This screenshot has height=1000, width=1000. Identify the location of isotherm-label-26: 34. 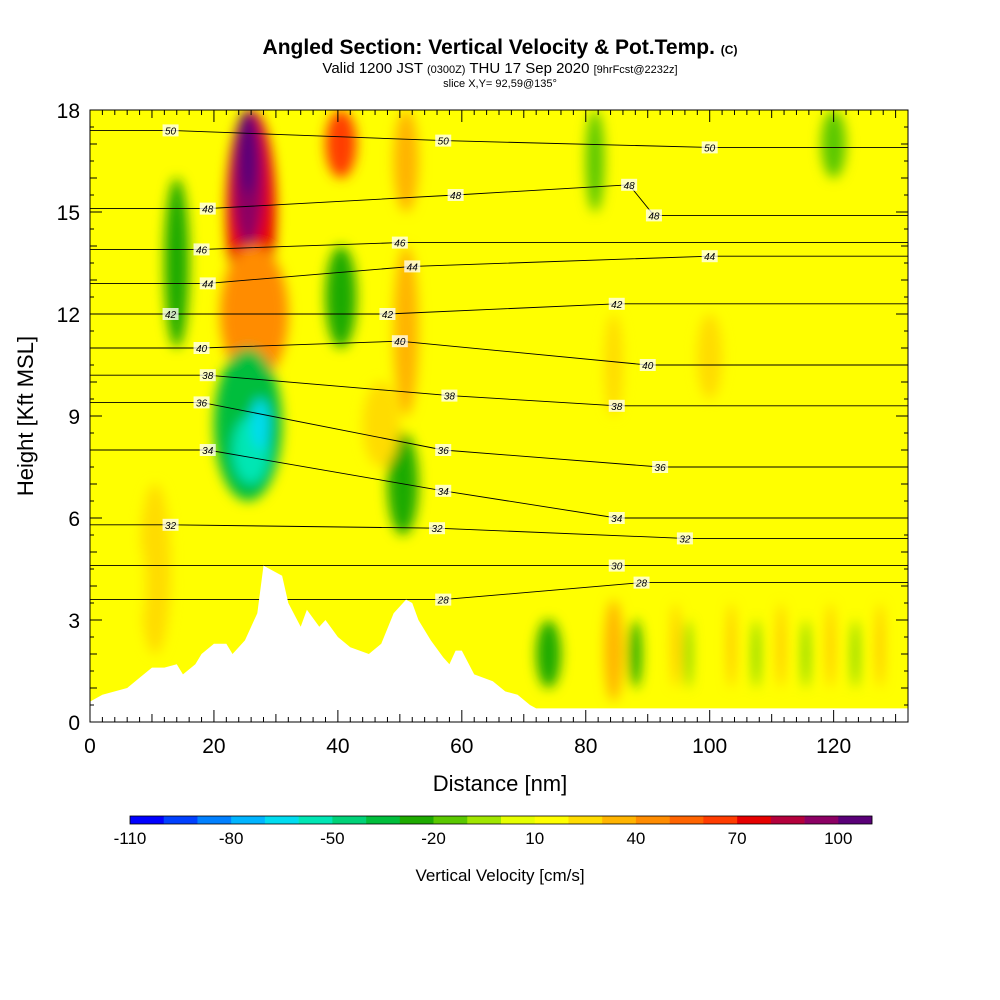
(616, 518).